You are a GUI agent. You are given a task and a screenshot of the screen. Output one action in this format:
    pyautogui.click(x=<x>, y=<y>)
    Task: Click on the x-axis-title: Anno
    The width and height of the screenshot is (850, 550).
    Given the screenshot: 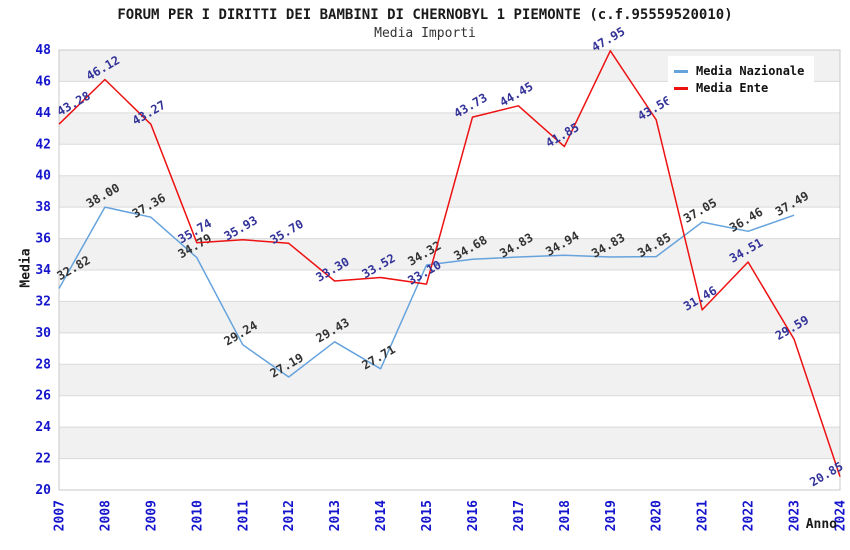 What is the action you would take?
    pyautogui.click(x=821, y=524)
    